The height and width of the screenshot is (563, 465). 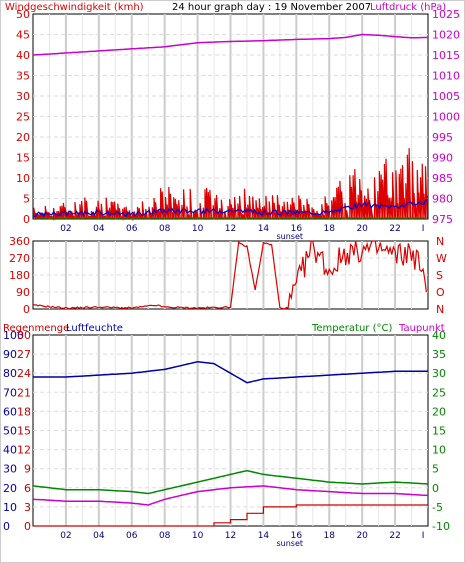 What do you see at coordinates (230, 515) in the screenshot?
I see `rain-line` at bounding box center [230, 515].